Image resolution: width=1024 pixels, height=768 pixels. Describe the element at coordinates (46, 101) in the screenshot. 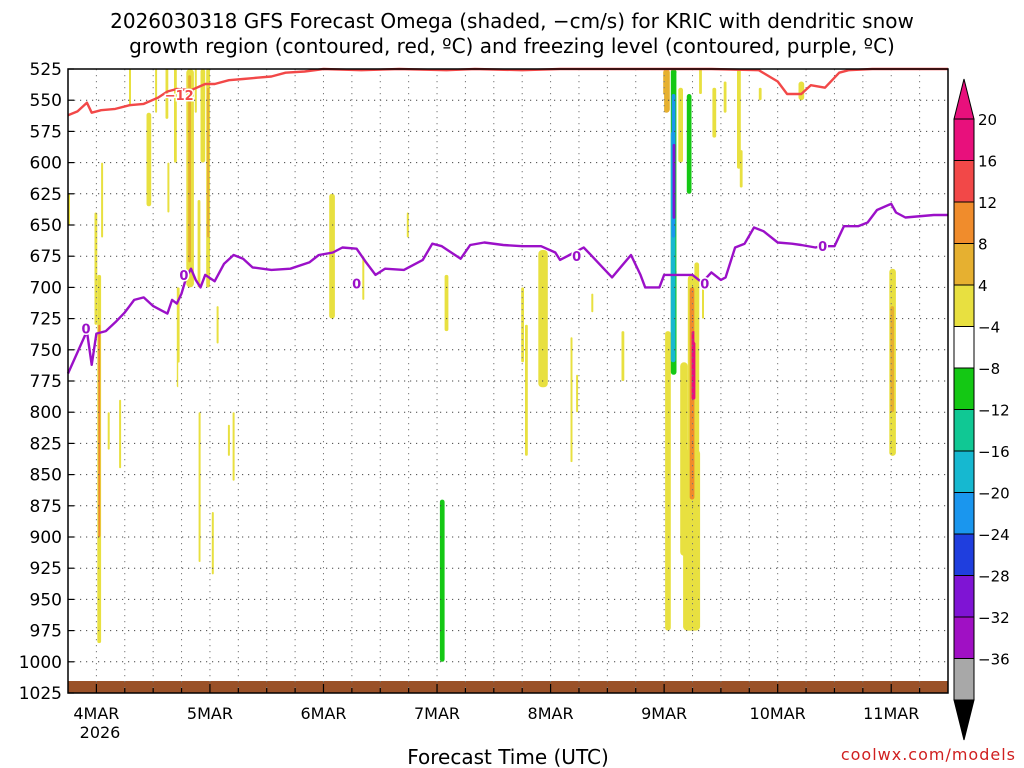

I see `y-tick-label: 550` at that location.